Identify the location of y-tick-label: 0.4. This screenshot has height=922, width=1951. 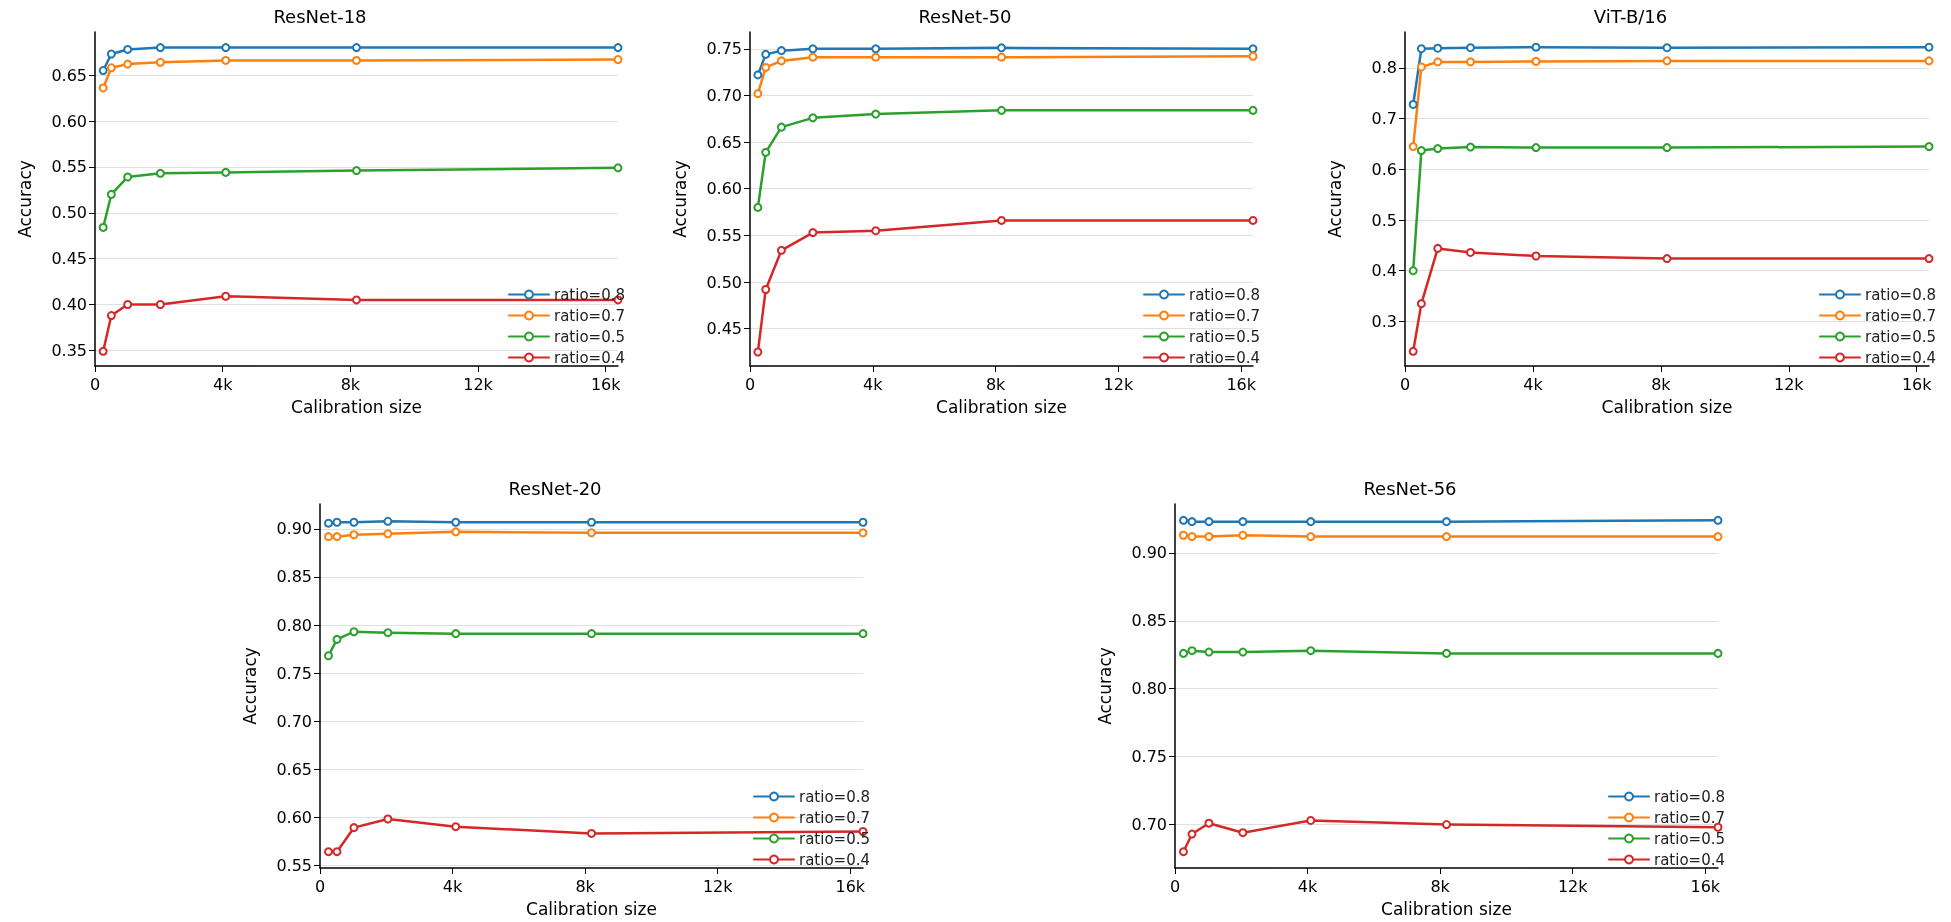
(1384, 271).